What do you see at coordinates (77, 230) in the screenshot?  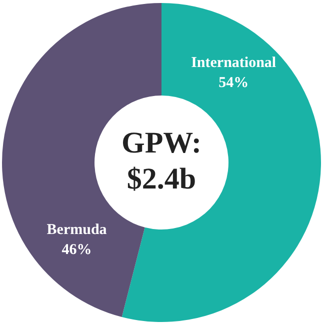 I see `slice-label: Bermuda` at bounding box center [77, 230].